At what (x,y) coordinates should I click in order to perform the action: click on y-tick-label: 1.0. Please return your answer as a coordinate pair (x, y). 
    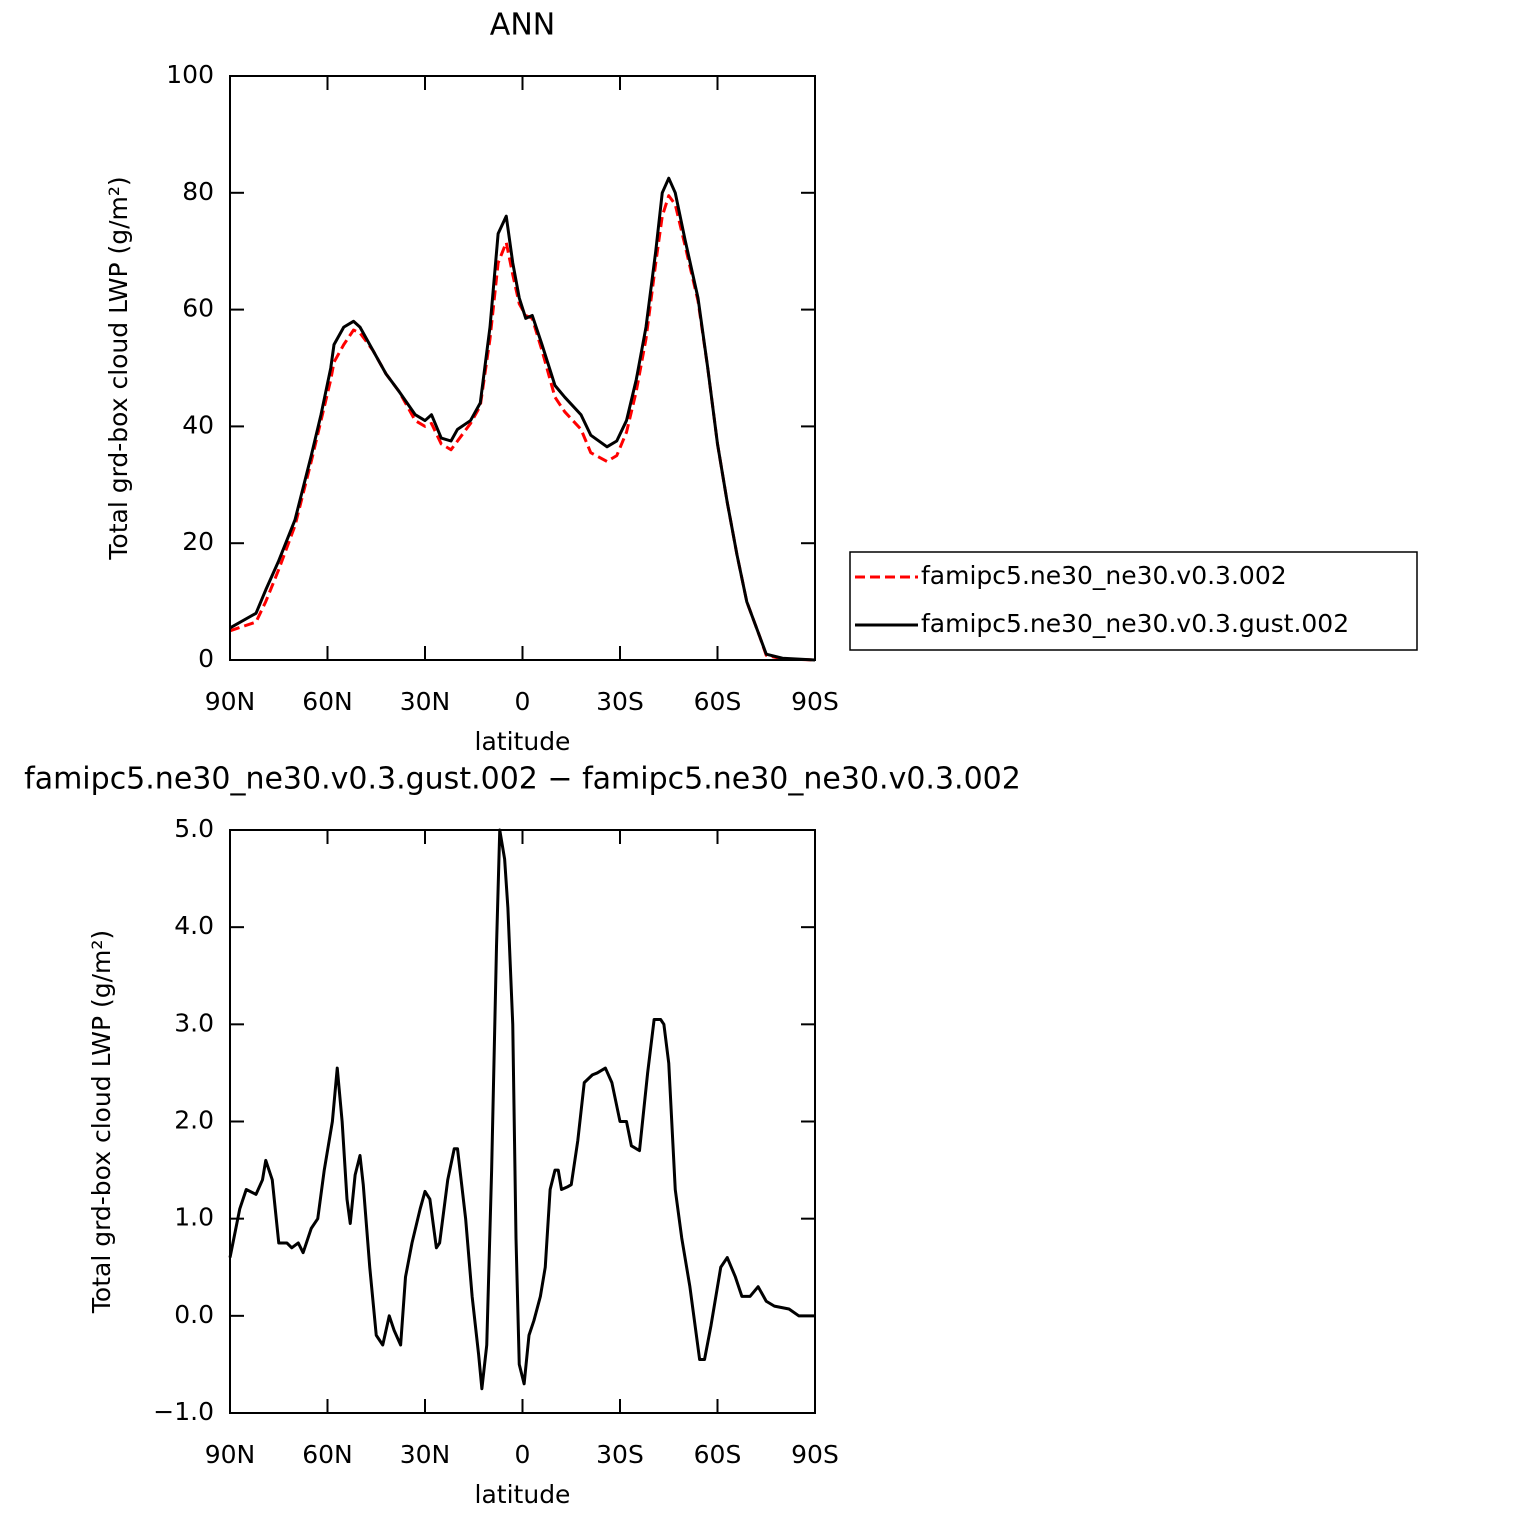
    Looking at the image, I should click on (194, 1217).